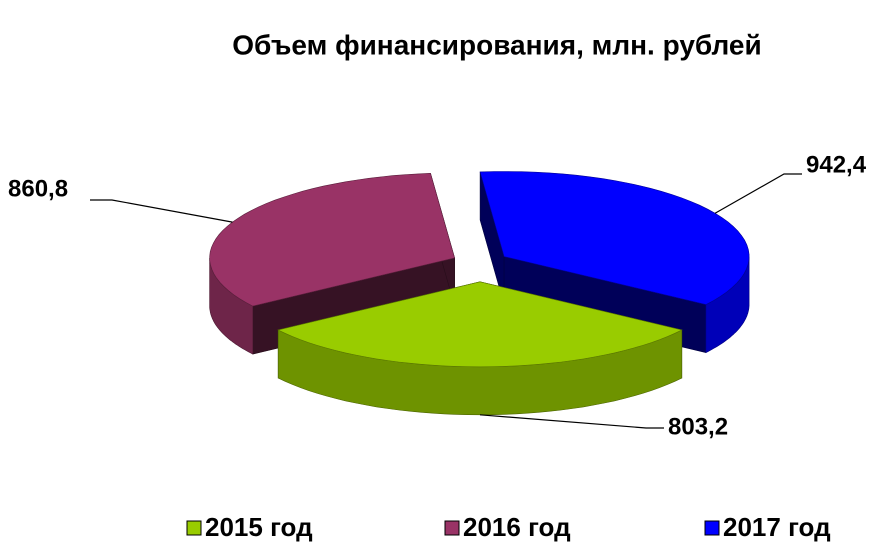  Describe the element at coordinates (698, 426) in the screenshot. I see `data-label: 803,2` at that location.